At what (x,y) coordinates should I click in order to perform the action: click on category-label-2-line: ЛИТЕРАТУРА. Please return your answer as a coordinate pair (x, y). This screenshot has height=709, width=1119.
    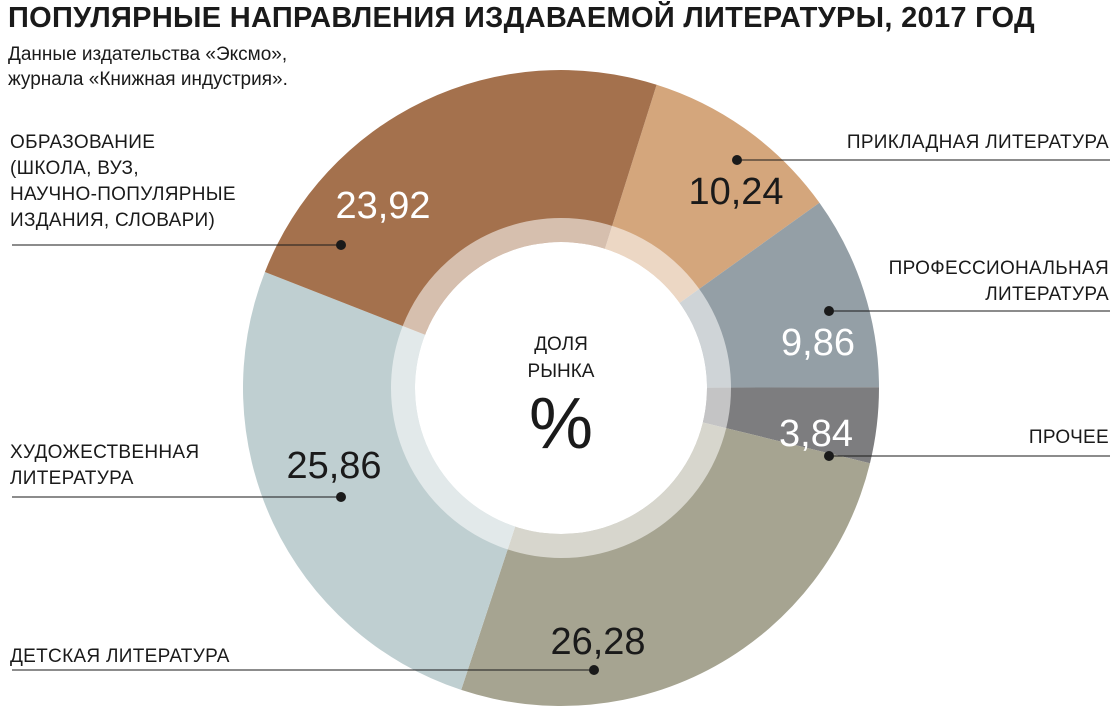
    Looking at the image, I should click on (1047, 294).